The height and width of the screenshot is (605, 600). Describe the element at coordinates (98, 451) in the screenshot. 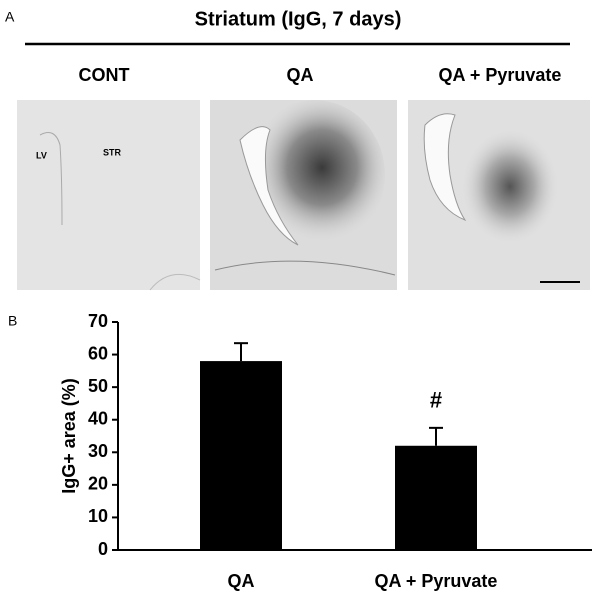

I see `y-tick-label: 30` at that location.